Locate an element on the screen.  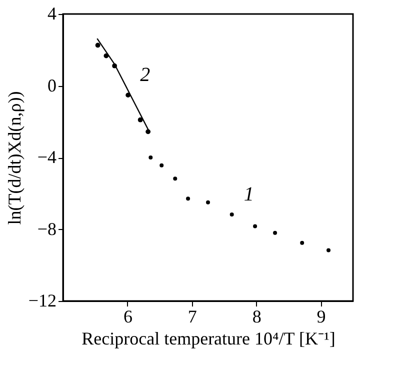
y-tick-label: 0 is located at coordinates (52, 85).